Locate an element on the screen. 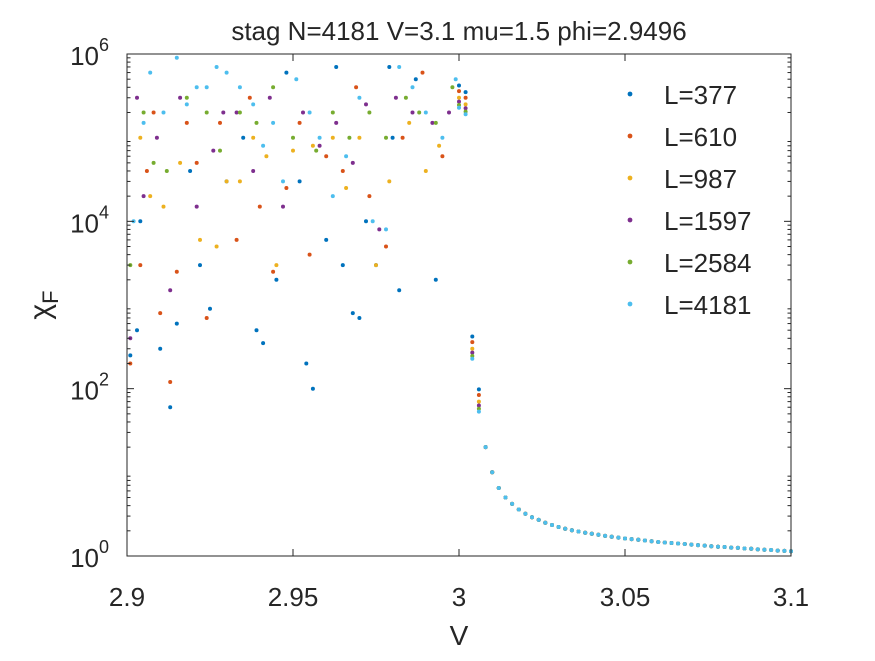  y-tick-exponent: 0 is located at coordinates (104, 547).